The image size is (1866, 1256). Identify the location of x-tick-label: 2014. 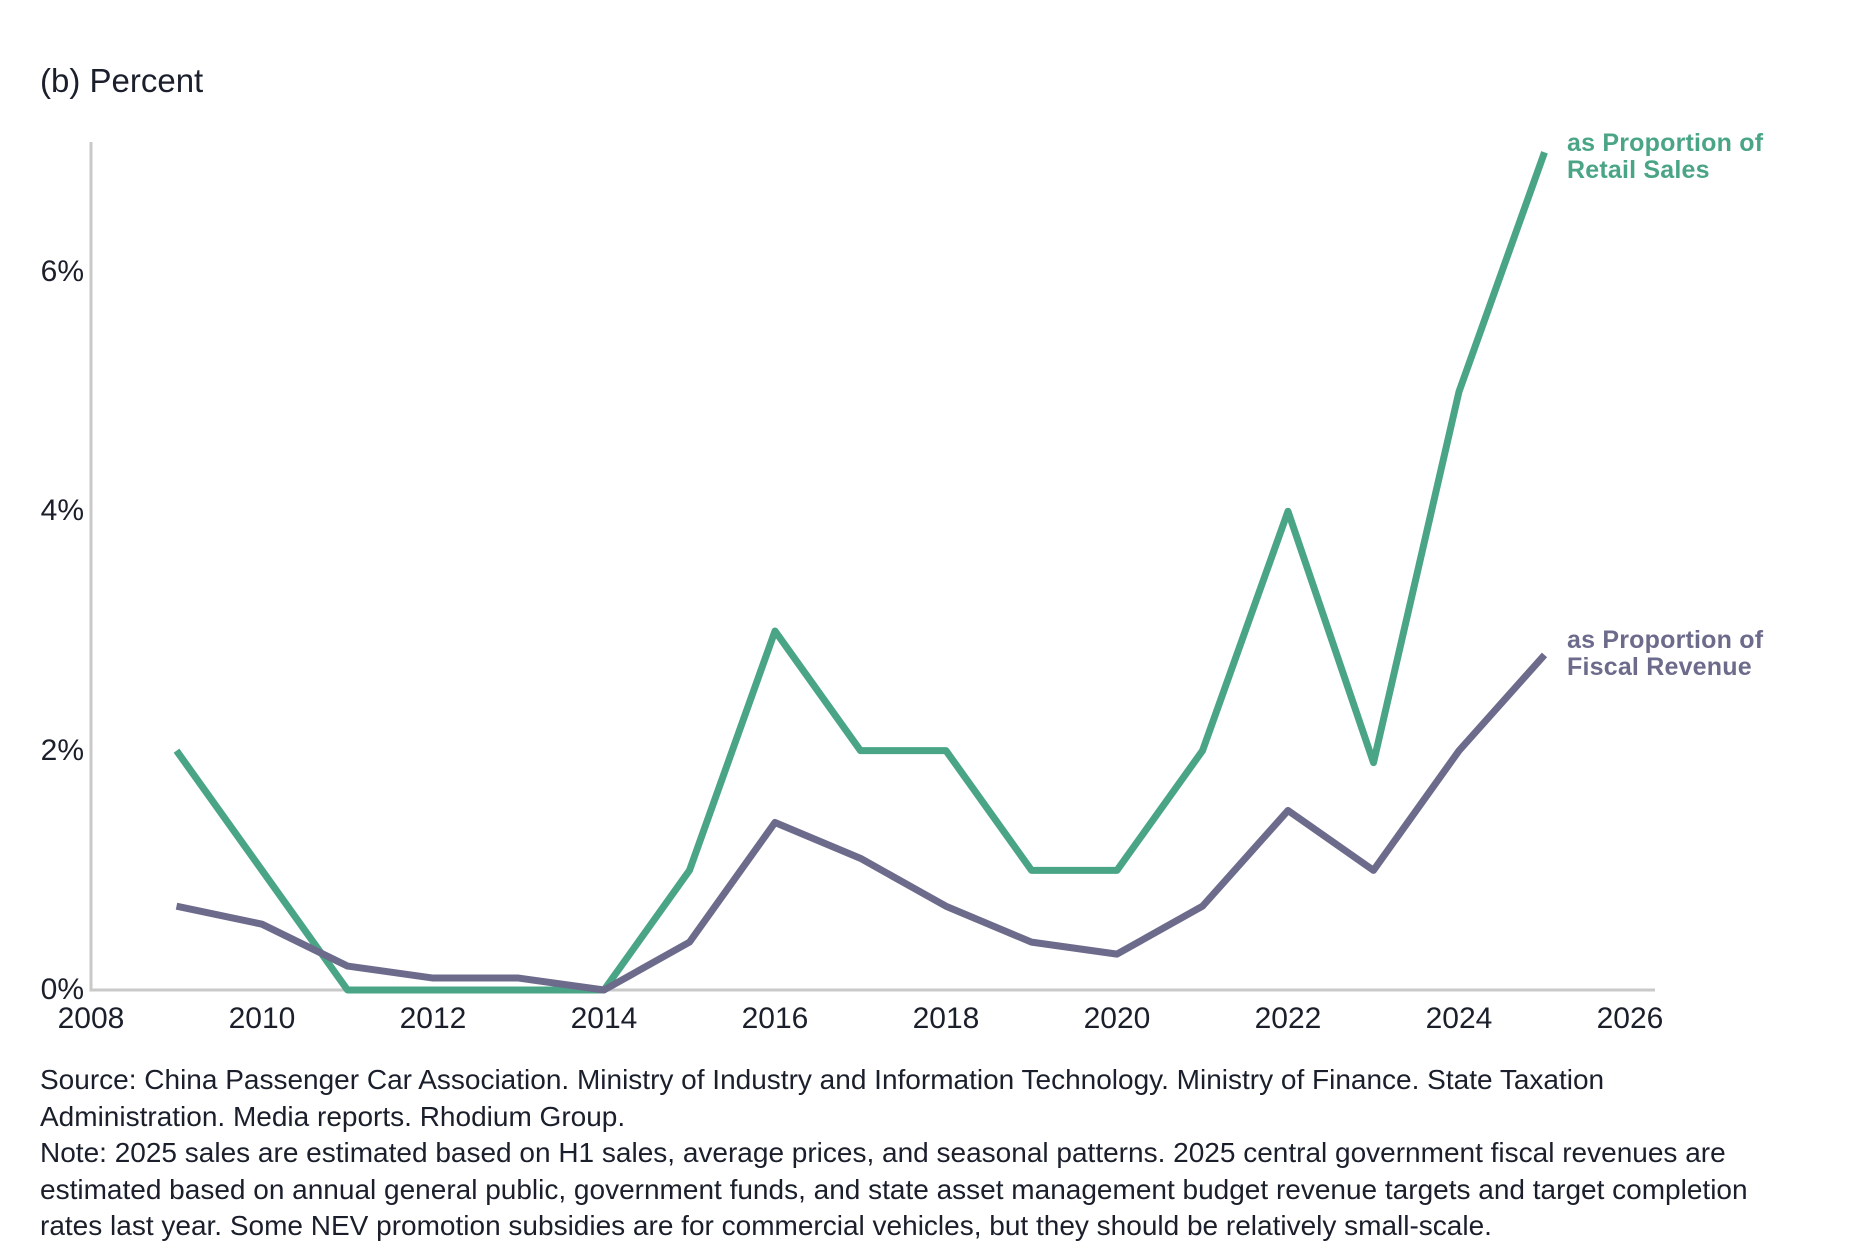
(604, 1018).